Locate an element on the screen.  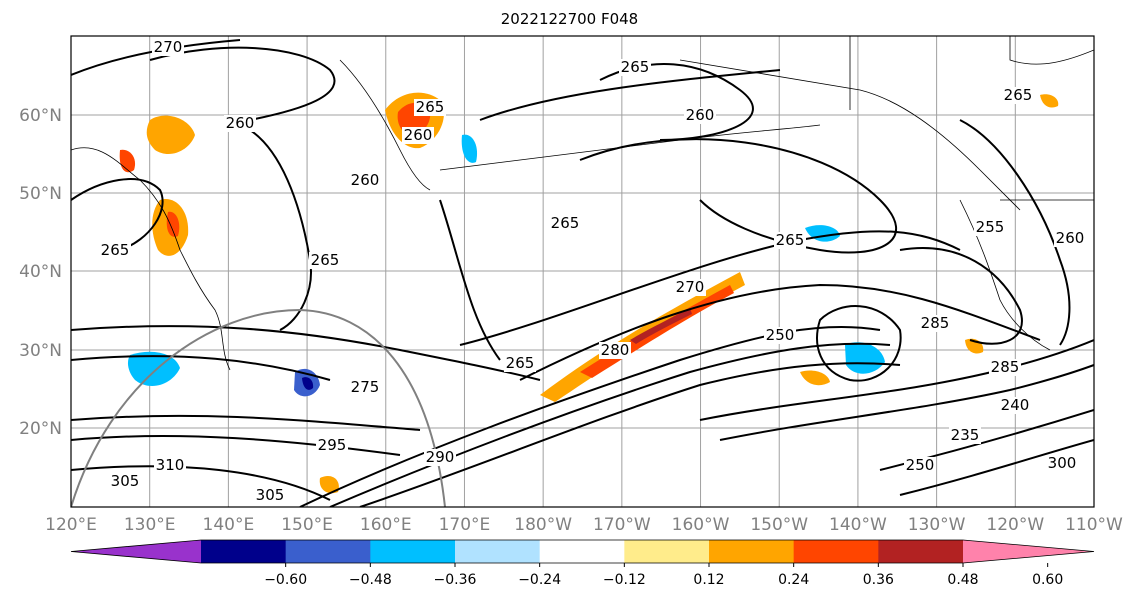
contour-label: 290 is located at coordinates (440, 457).